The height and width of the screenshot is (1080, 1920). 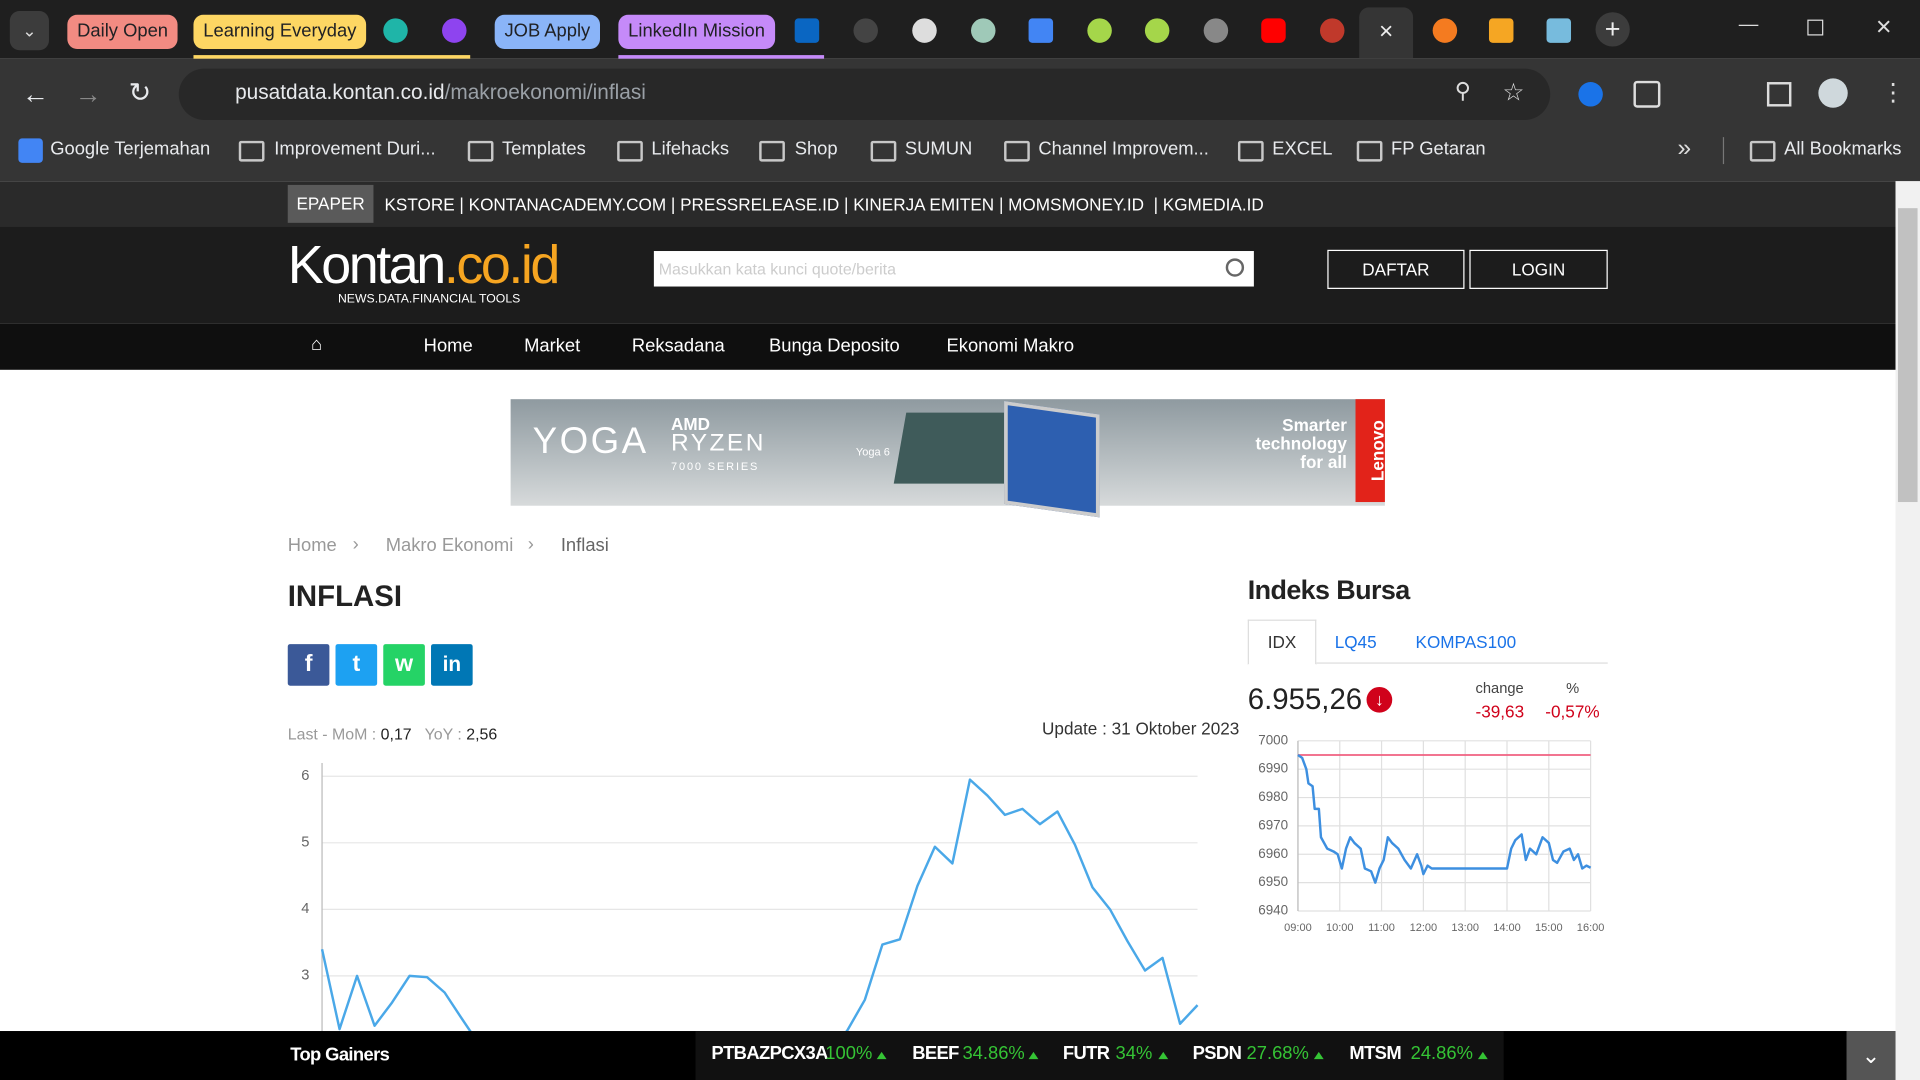 What do you see at coordinates (1684, 148) in the screenshot?
I see `more-bookmarks: »` at bounding box center [1684, 148].